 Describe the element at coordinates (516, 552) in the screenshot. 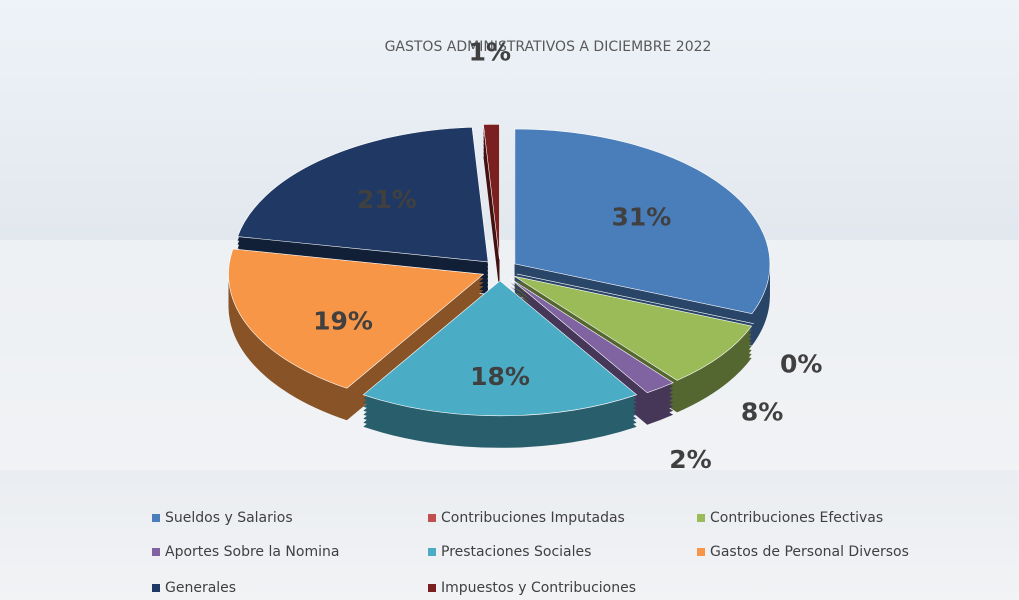

I see `legend-label: Prestaciones Sociales` at that location.